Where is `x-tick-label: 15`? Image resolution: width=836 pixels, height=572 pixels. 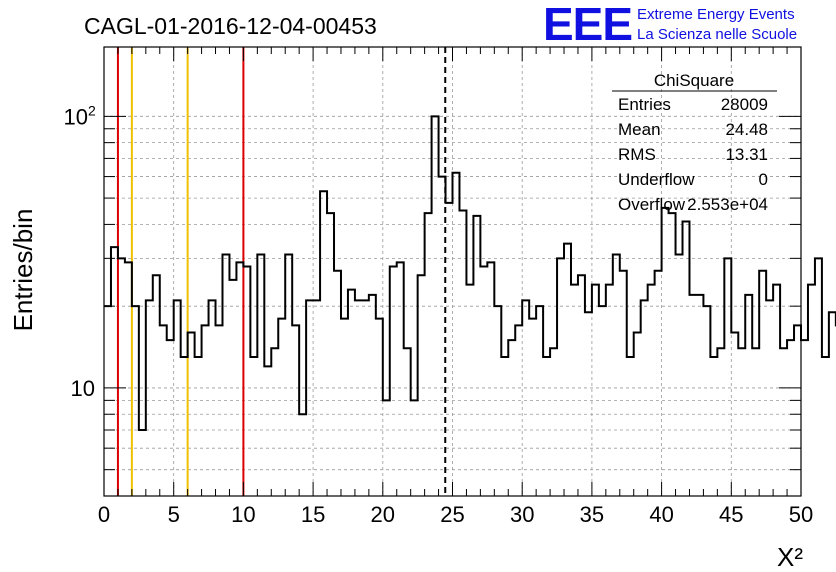 x-tick-label: 15 is located at coordinates (313, 514).